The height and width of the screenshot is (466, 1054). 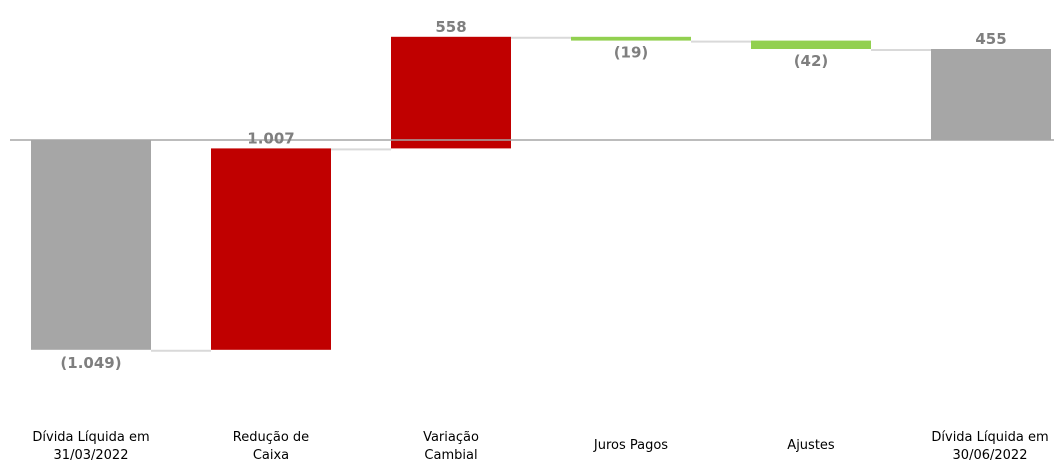 I want to click on value-label-1: 1.007, so click(x=270, y=138).